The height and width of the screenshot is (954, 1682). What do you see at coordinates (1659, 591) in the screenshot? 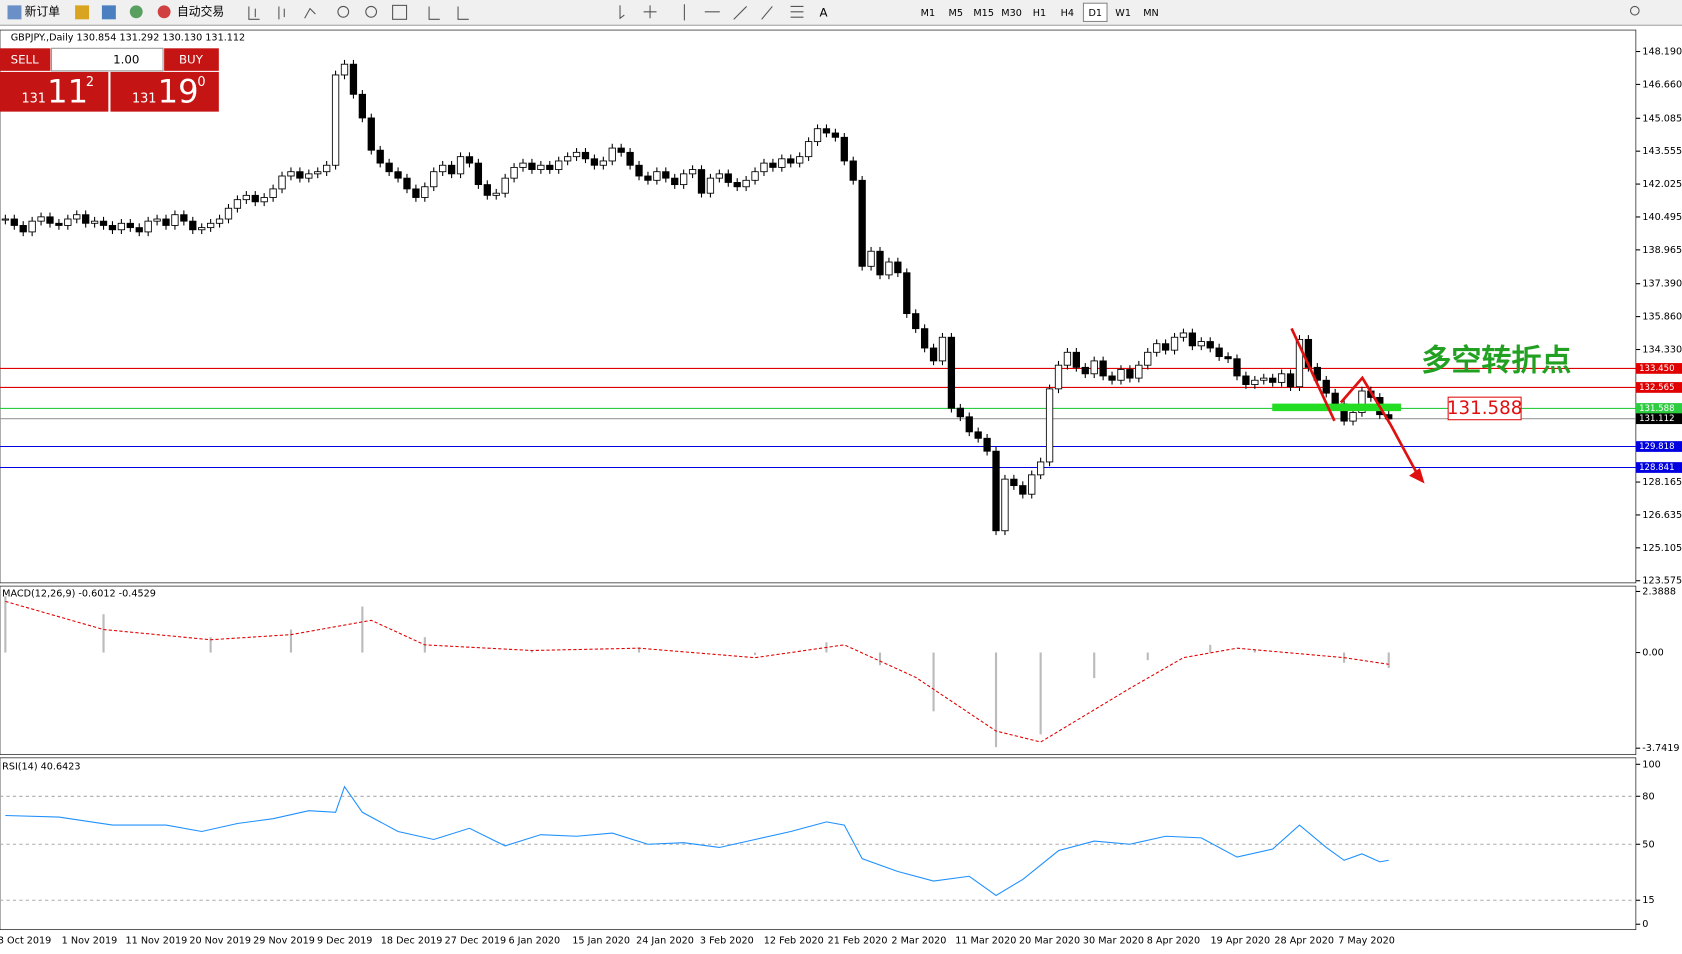
I see `macd-tick-label: 2.3888` at bounding box center [1659, 591].